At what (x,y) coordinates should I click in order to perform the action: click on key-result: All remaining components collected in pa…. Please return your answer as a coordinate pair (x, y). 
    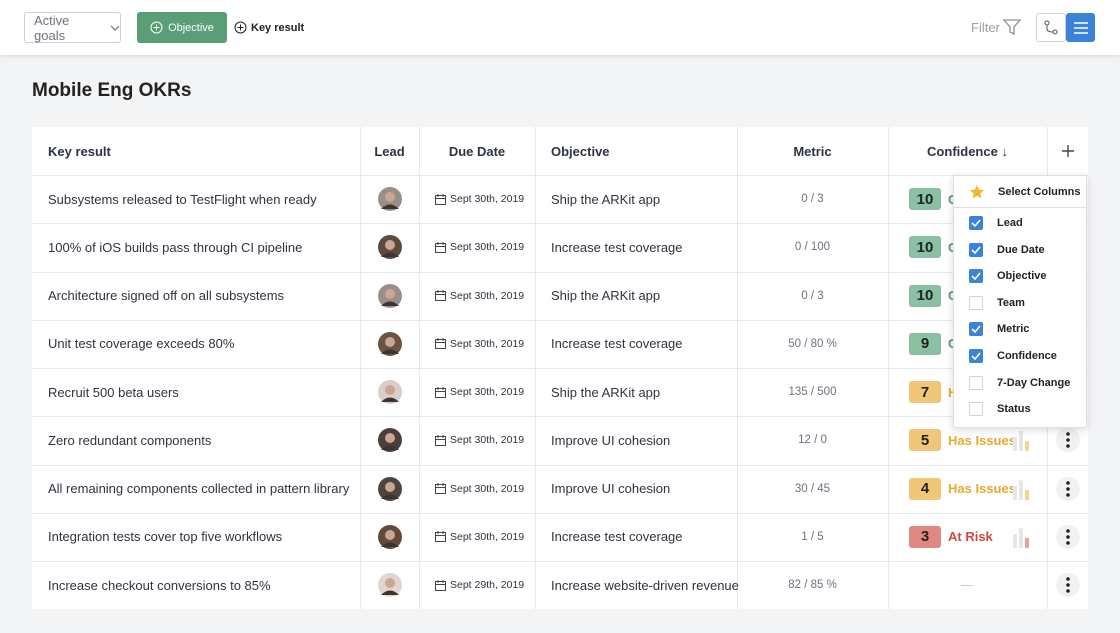
    Looking at the image, I should click on (199, 489).